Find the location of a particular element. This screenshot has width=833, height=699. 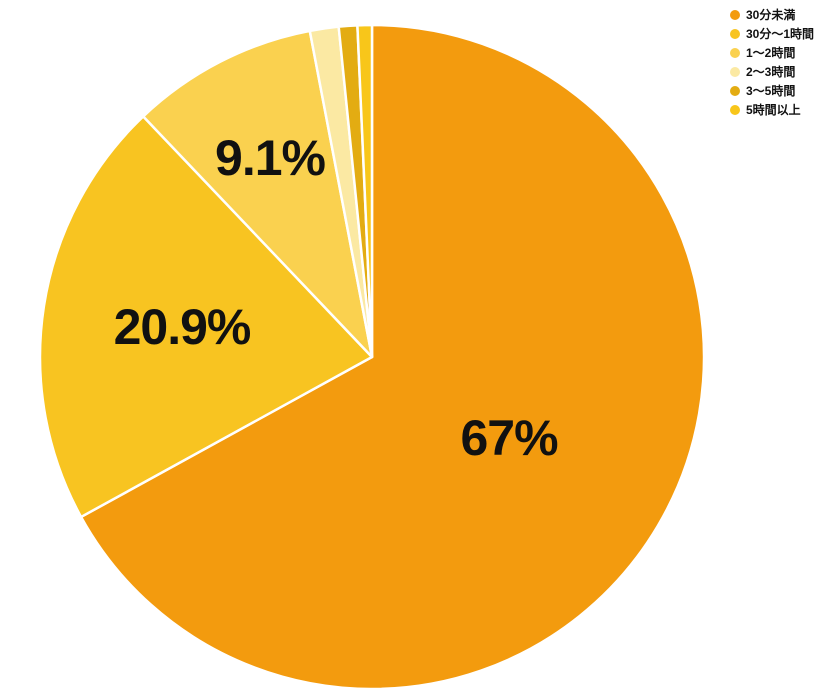

legend-item-label: 3～5時間 is located at coordinates (771, 91).